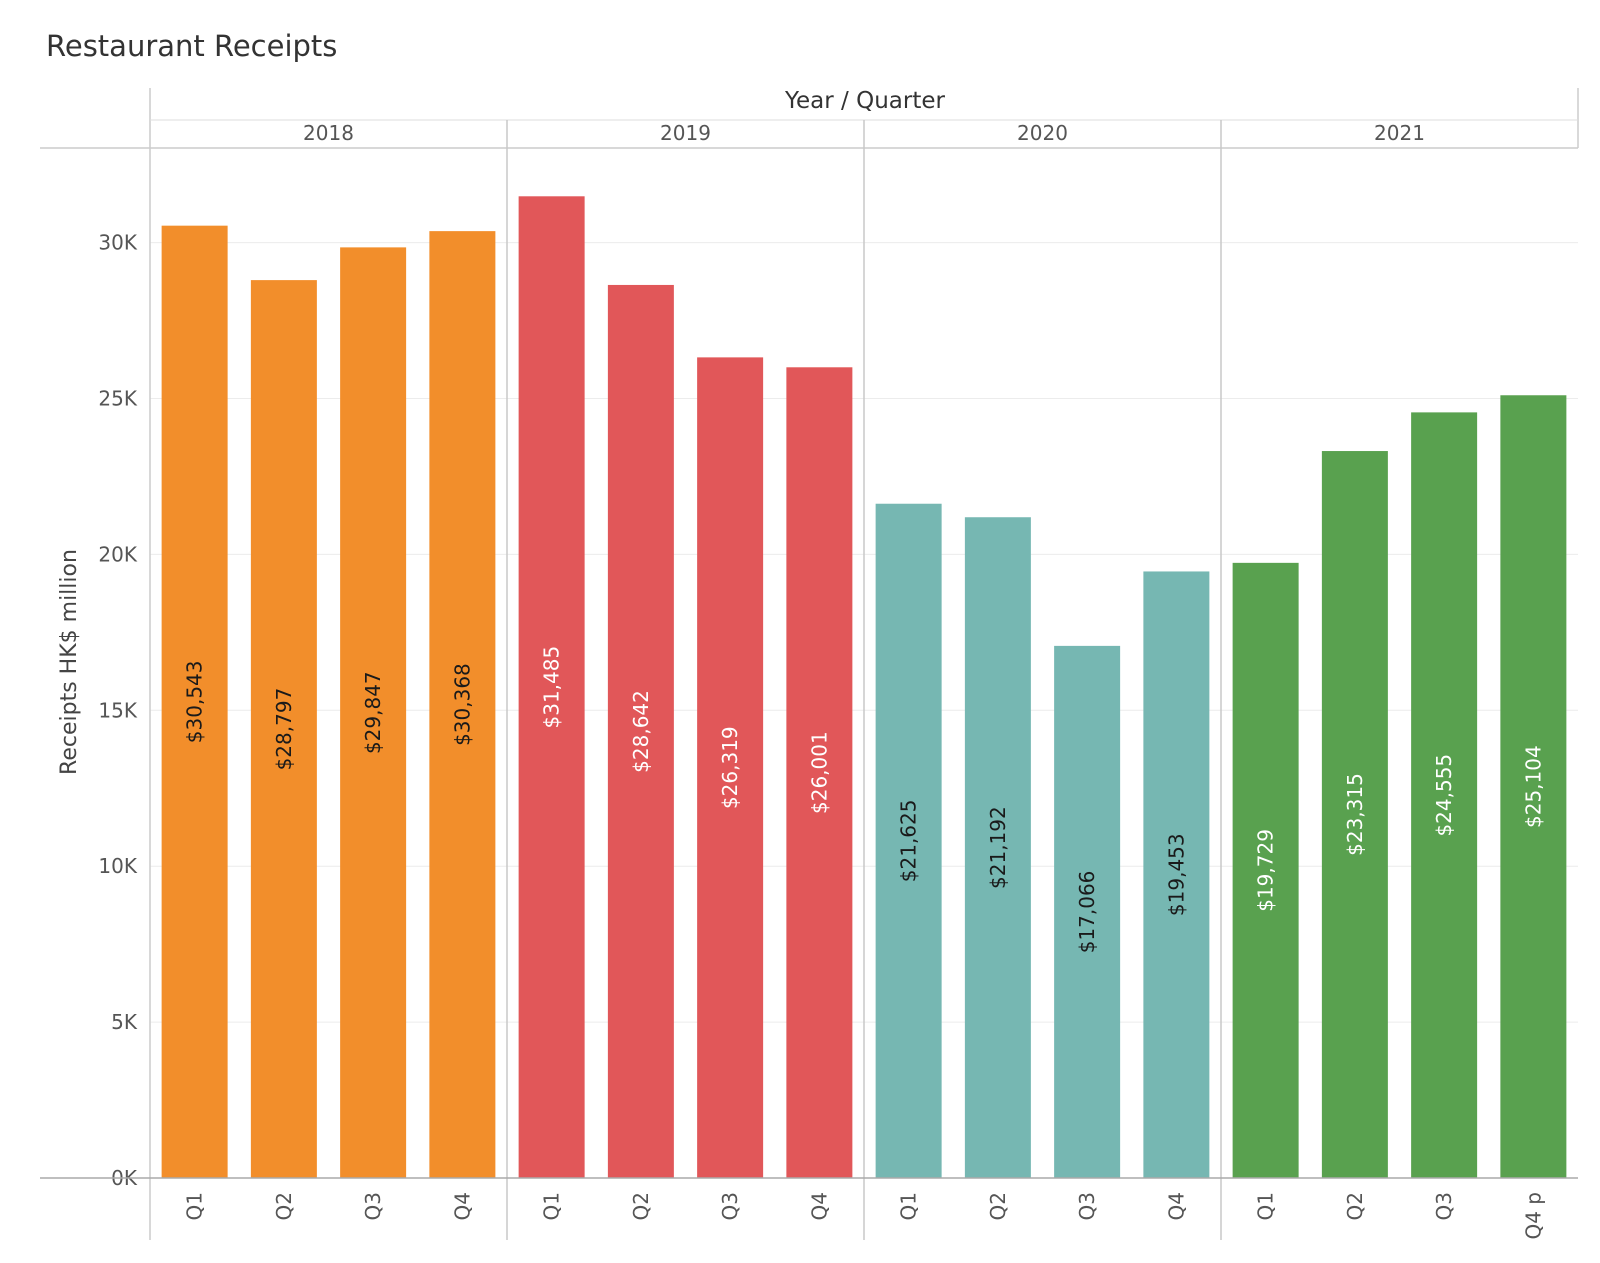 This screenshot has height=1263, width=1600. I want to click on value-label: $26,001, so click(819, 772).